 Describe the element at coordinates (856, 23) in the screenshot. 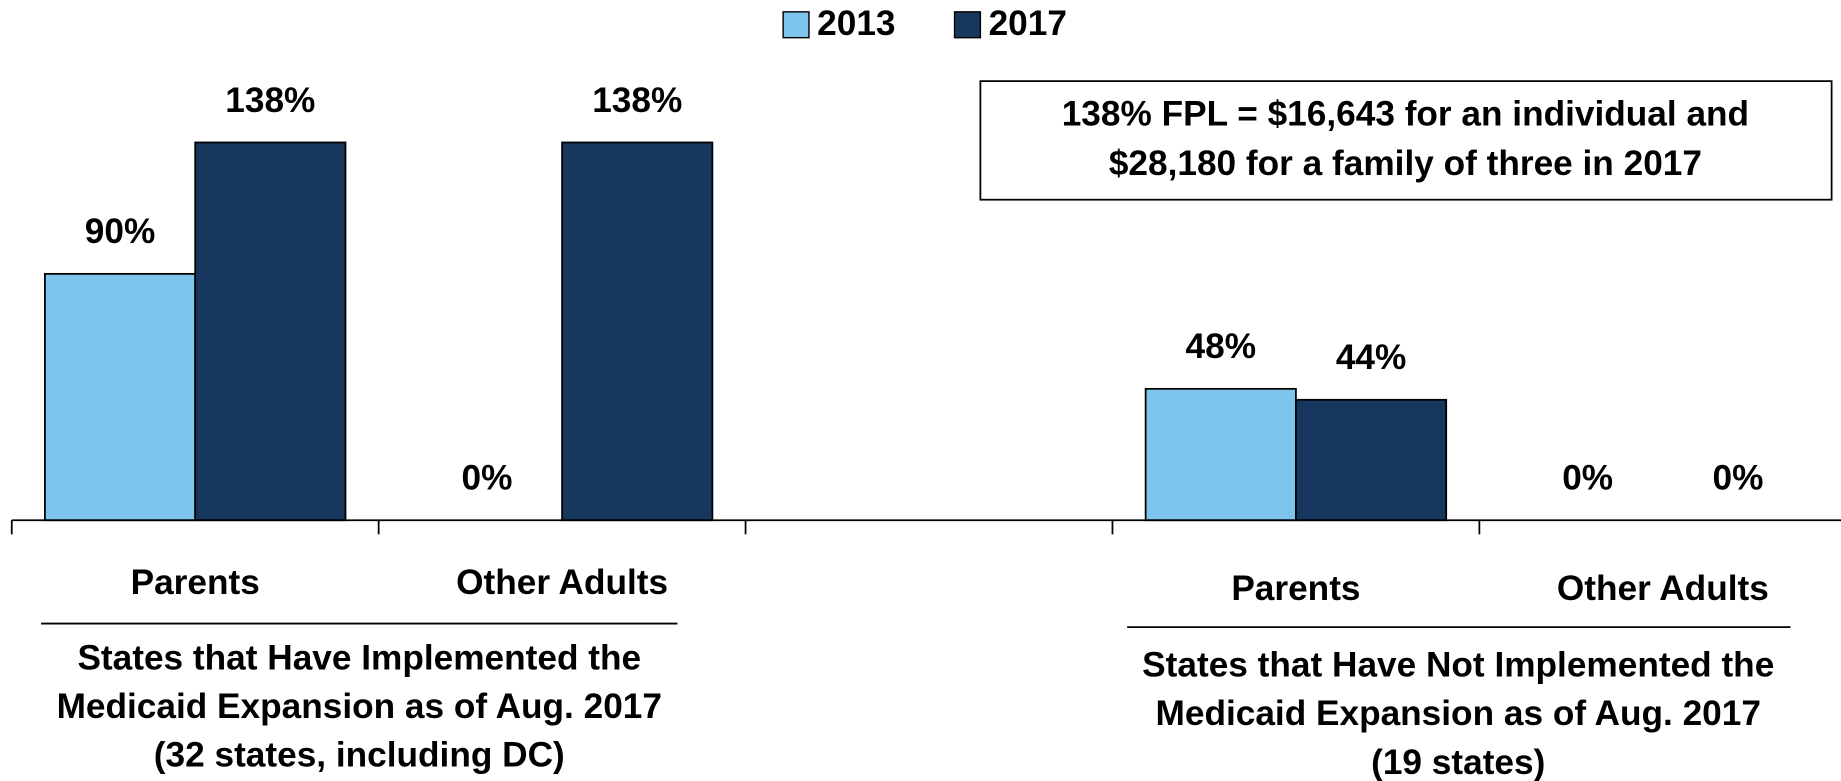

I see `legend-label: 2013` at that location.